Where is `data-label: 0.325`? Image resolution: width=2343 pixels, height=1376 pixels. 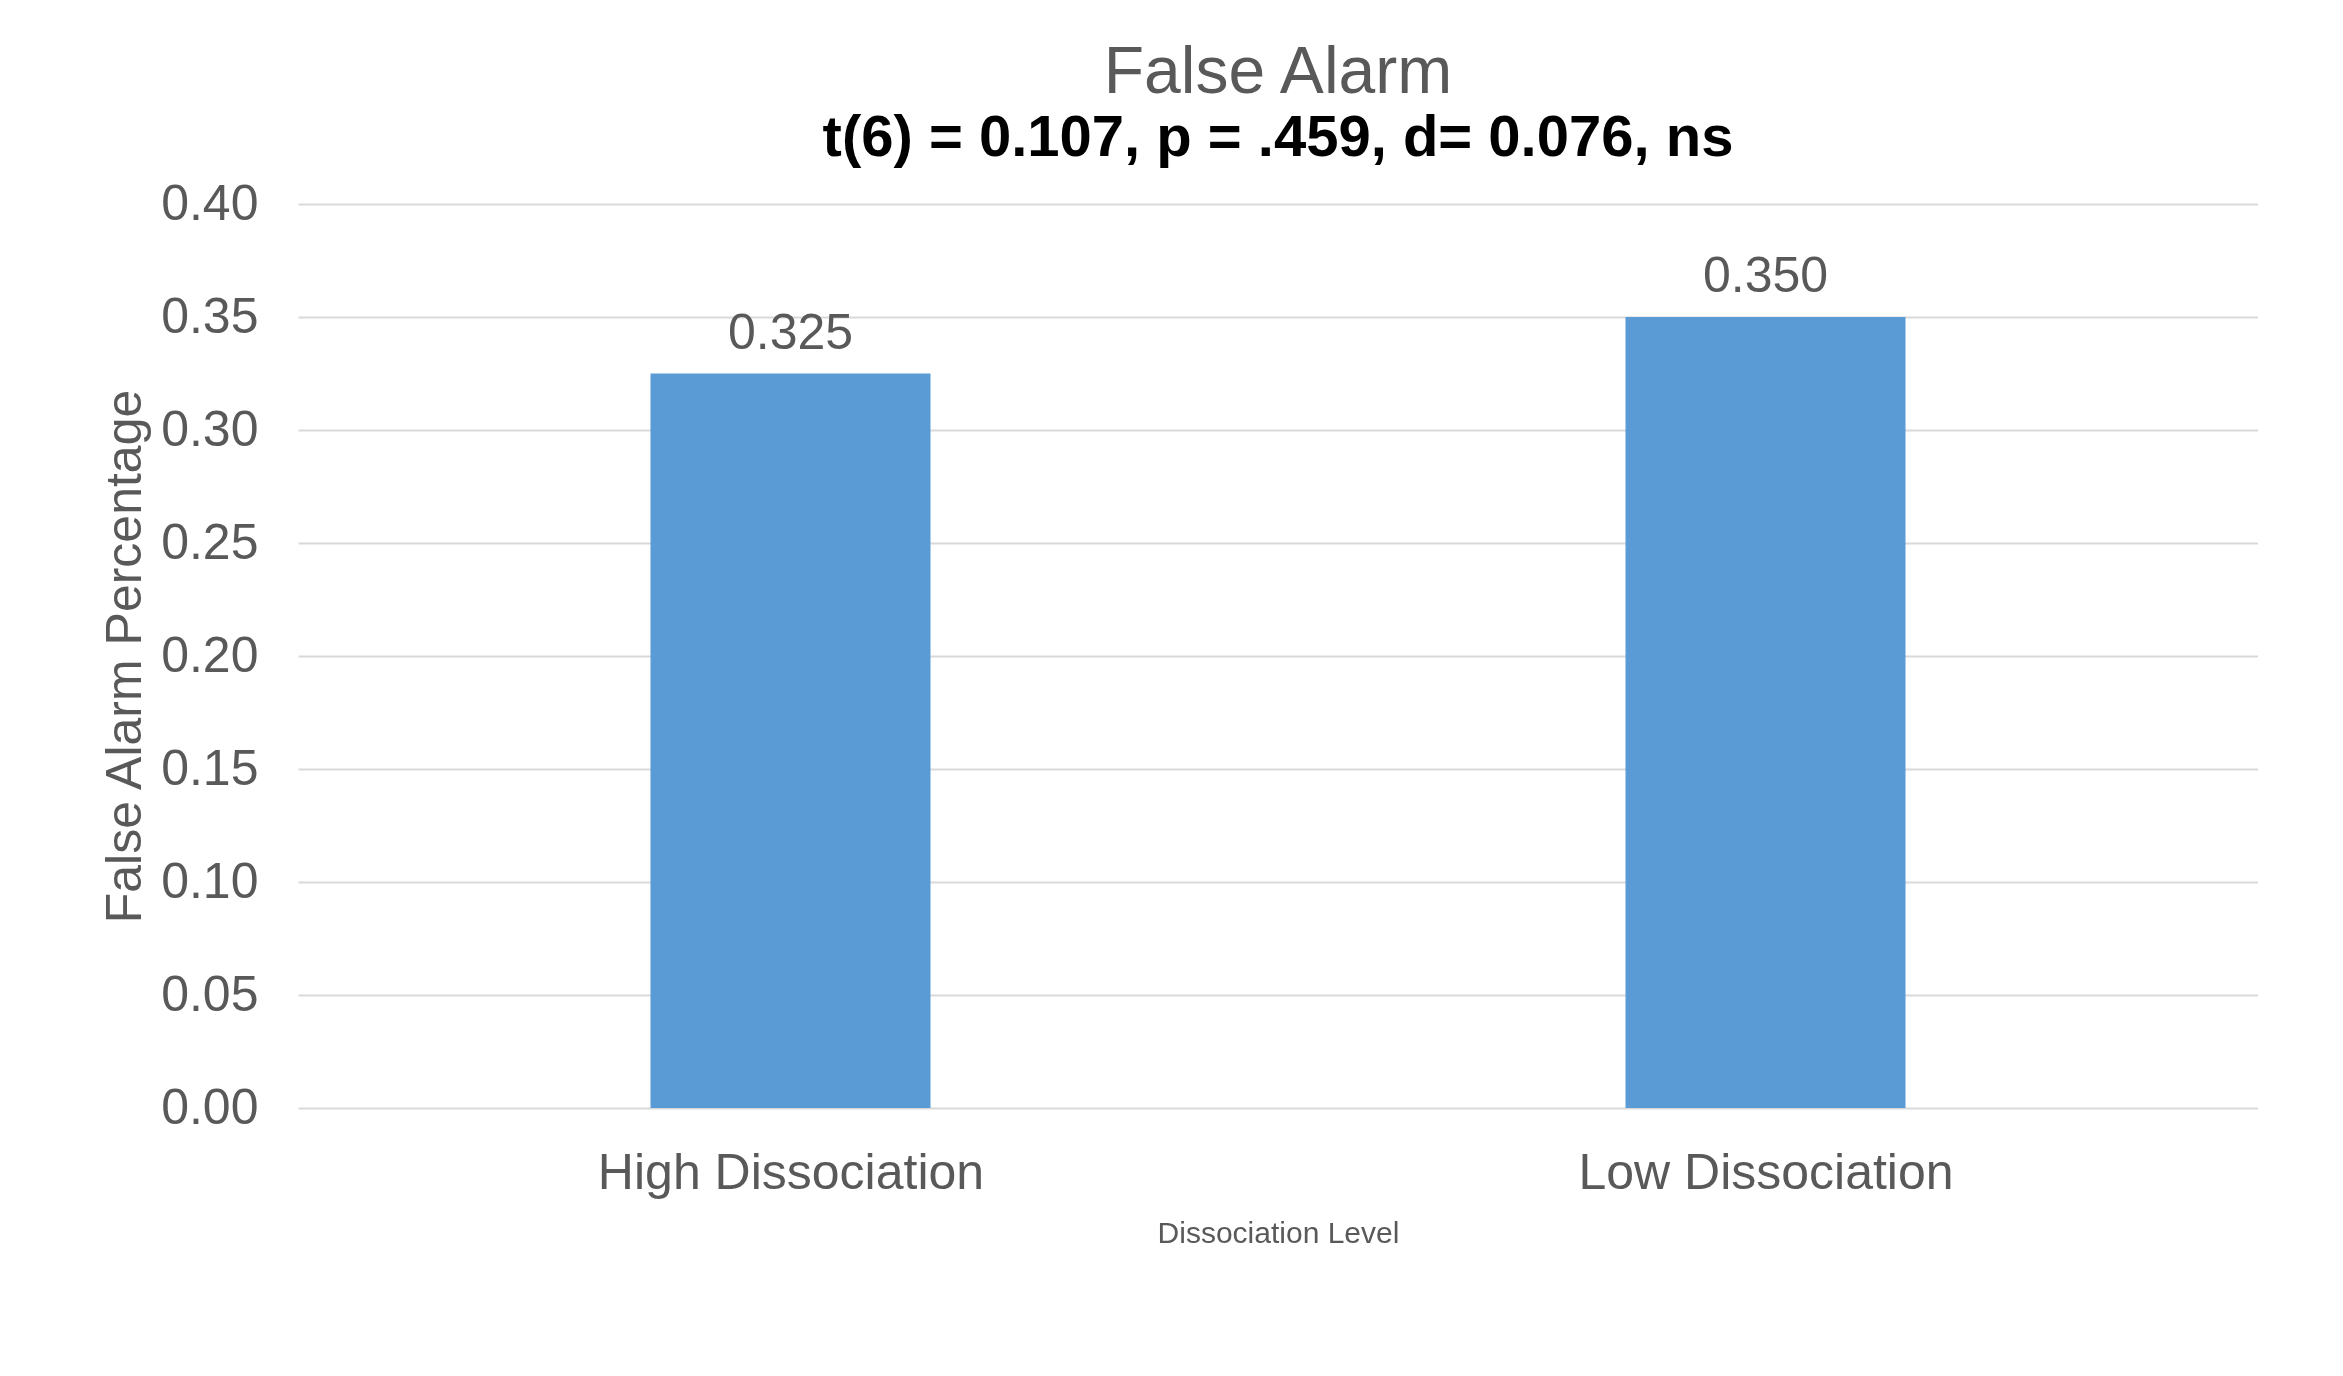
data-label: 0.325 is located at coordinates (790, 331).